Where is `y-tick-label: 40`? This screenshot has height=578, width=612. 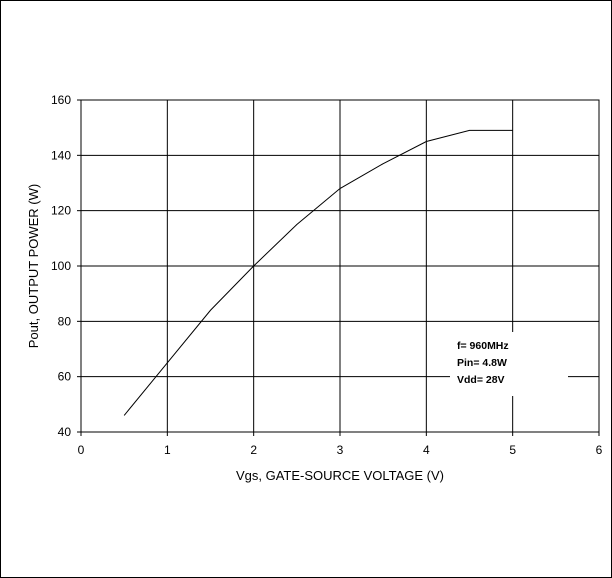
y-tick-label: 40 is located at coordinates (65, 432).